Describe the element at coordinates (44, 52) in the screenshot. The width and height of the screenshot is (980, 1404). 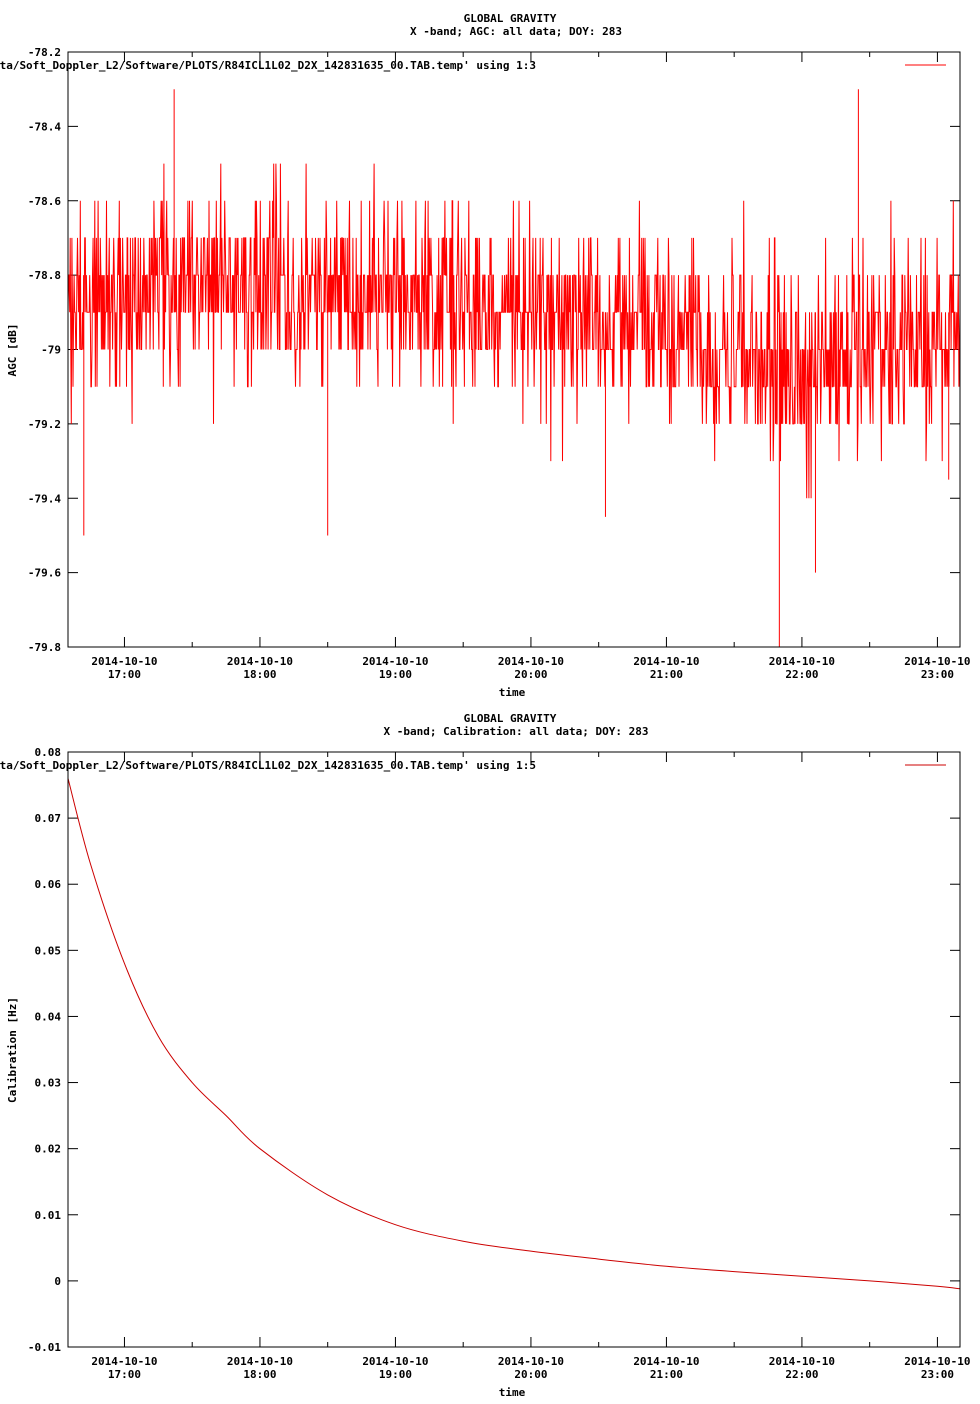
I see `y-tick-label: -78.2` at that location.